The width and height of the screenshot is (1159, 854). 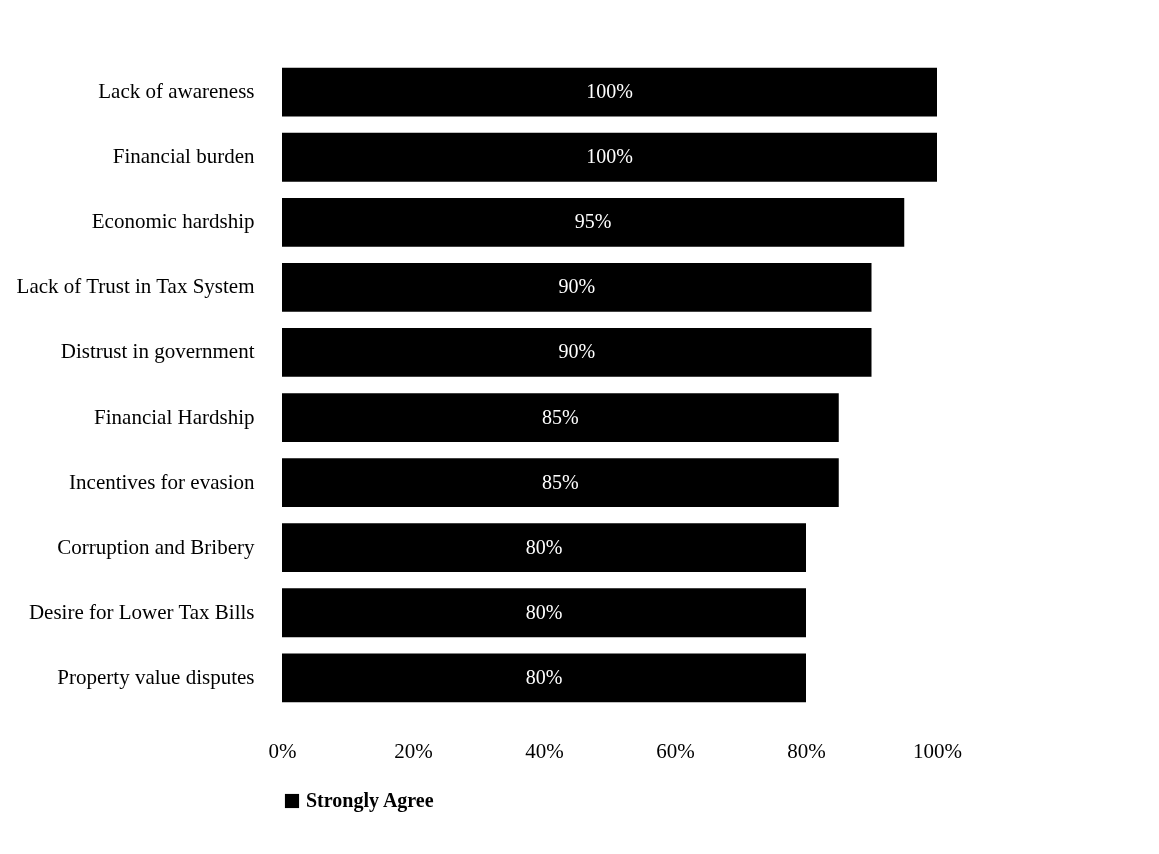 What do you see at coordinates (937, 750) in the screenshot?
I see `x-tick-label: 100%` at bounding box center [937, 750].